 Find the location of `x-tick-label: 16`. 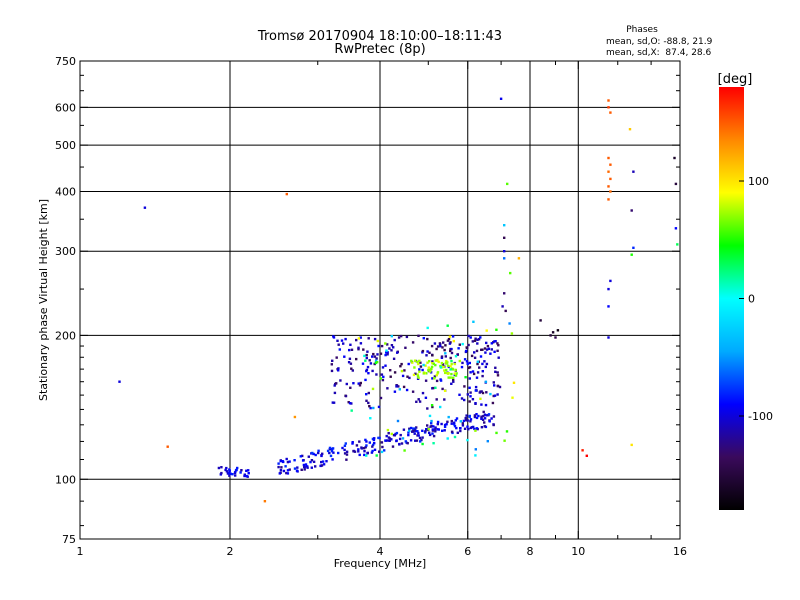

x-tick-label: 16 is located at coordinates (680, 551).